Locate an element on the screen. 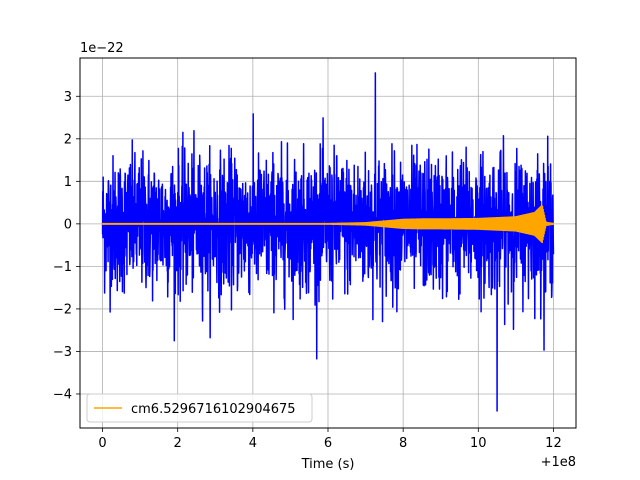 The image size is (640, 480). x-tick-label: 10 is located at coordinates (478, 443).